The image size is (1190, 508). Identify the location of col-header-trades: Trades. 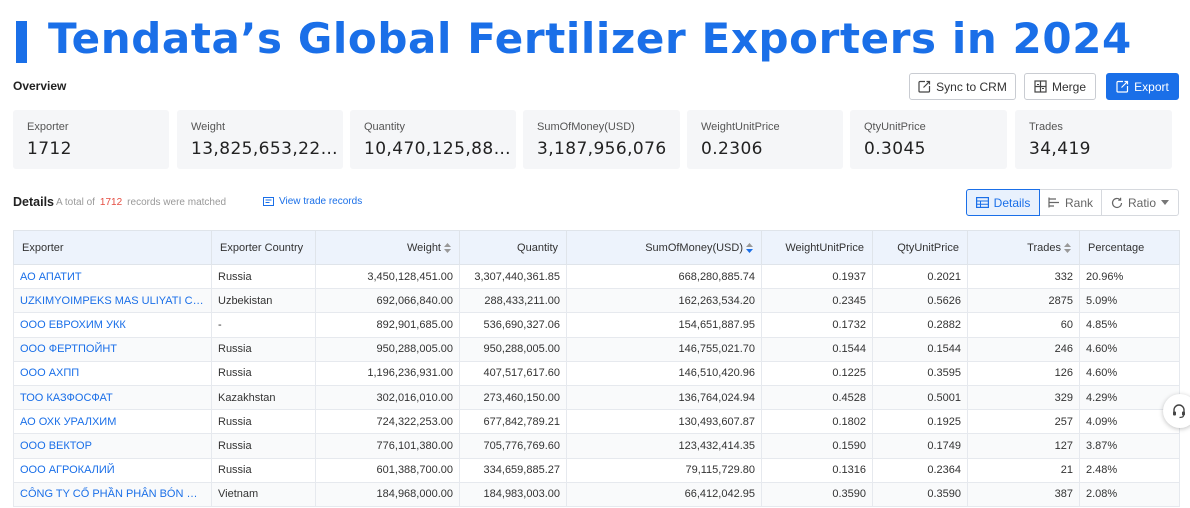
(1023, 247).